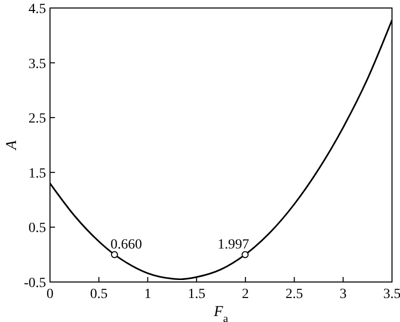  What do you see at coordinates (37, 228) in the screenshot?
I see `y-tick-label: 0.5` at bounding box center [37, 228].